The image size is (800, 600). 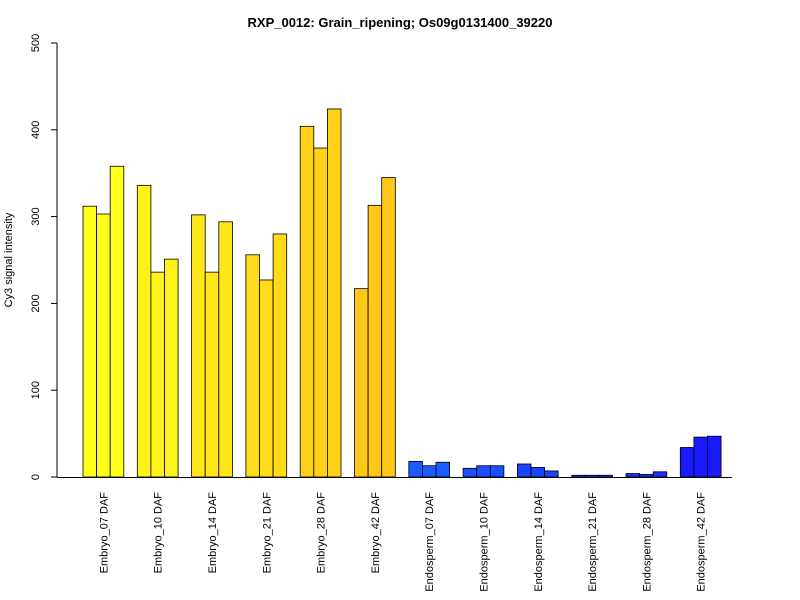 I want to click on x-category-label: Endosperm_07 DAF, so click(x=430, y=542).